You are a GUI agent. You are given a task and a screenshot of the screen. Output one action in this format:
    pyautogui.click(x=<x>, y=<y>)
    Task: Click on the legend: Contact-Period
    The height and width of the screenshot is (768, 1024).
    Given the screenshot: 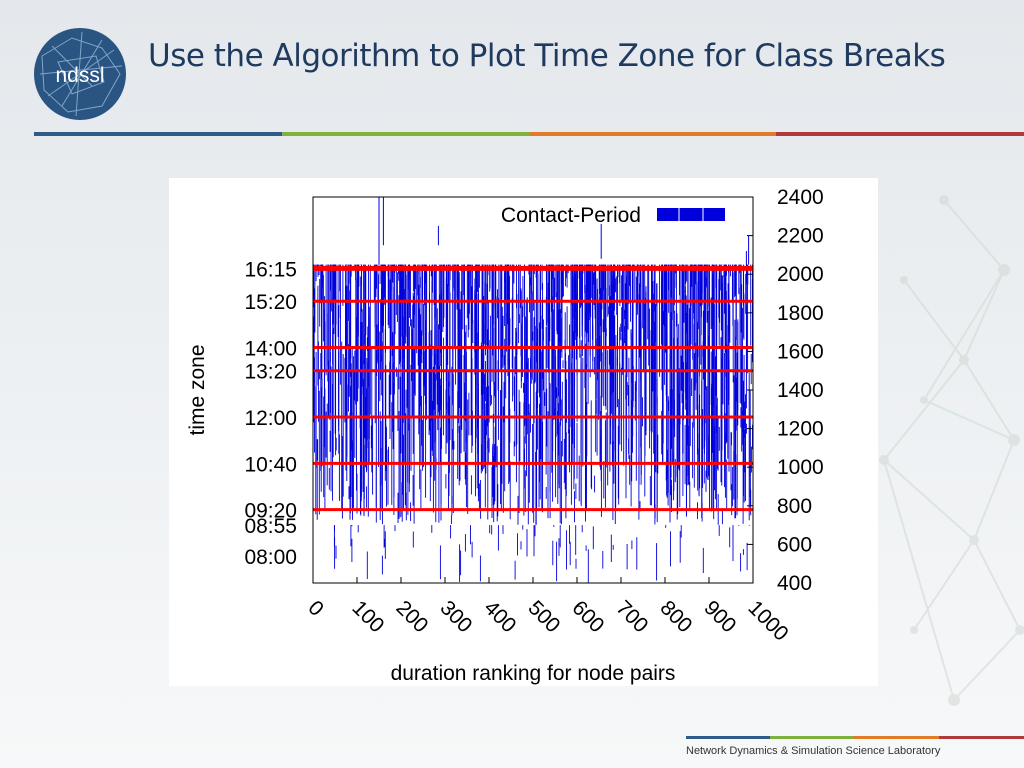 What is the action you would take?
    pyautogui.click(x=613, y=215)
    